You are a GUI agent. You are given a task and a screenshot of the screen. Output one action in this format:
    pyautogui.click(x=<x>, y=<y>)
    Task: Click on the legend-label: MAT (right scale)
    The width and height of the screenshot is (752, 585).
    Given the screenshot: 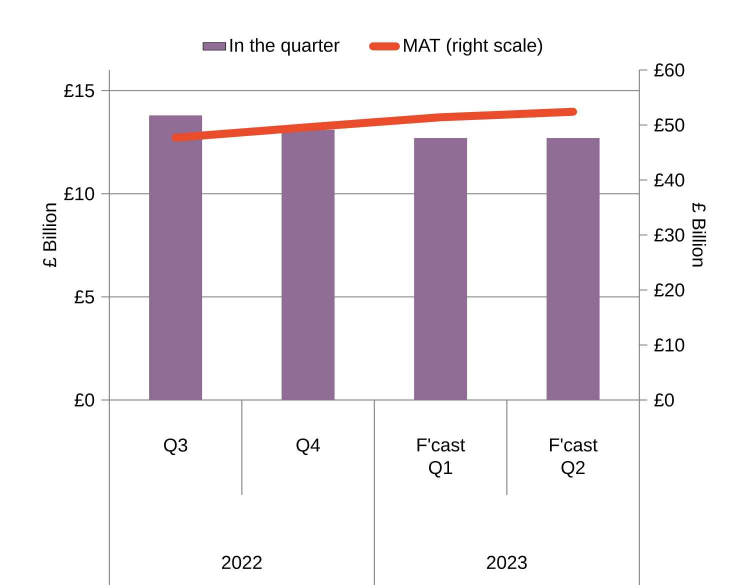 What is the action you would take?
    pyautogui.click(x=473, y=47)
    